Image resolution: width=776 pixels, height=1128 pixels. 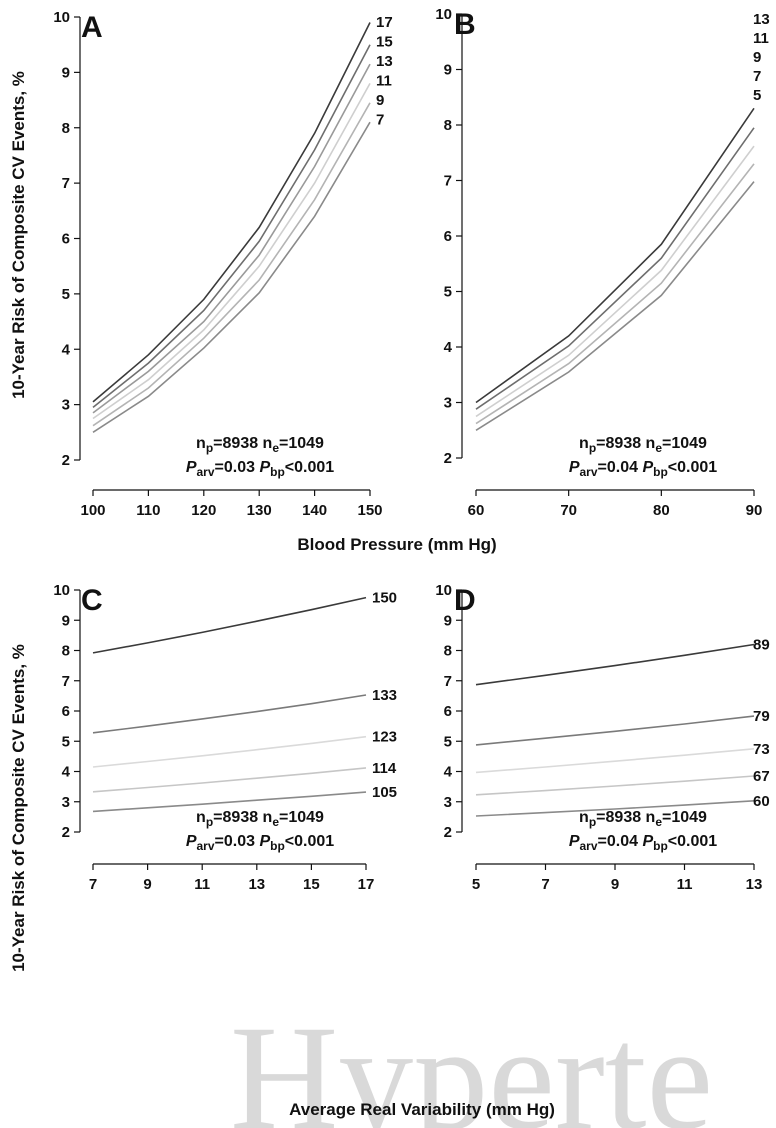 What do you see at coordinates (422, 1109) in the screenshot?
I see `x-axis-title-bottom: Average Real Variability (mm Hg)` at bounding box center [422, 1109].